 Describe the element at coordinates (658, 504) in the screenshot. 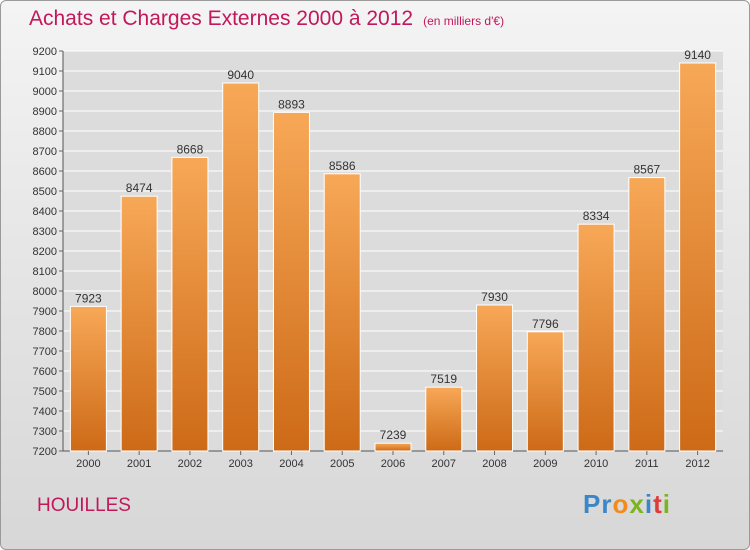

I see `logo-letter: t` at that location.